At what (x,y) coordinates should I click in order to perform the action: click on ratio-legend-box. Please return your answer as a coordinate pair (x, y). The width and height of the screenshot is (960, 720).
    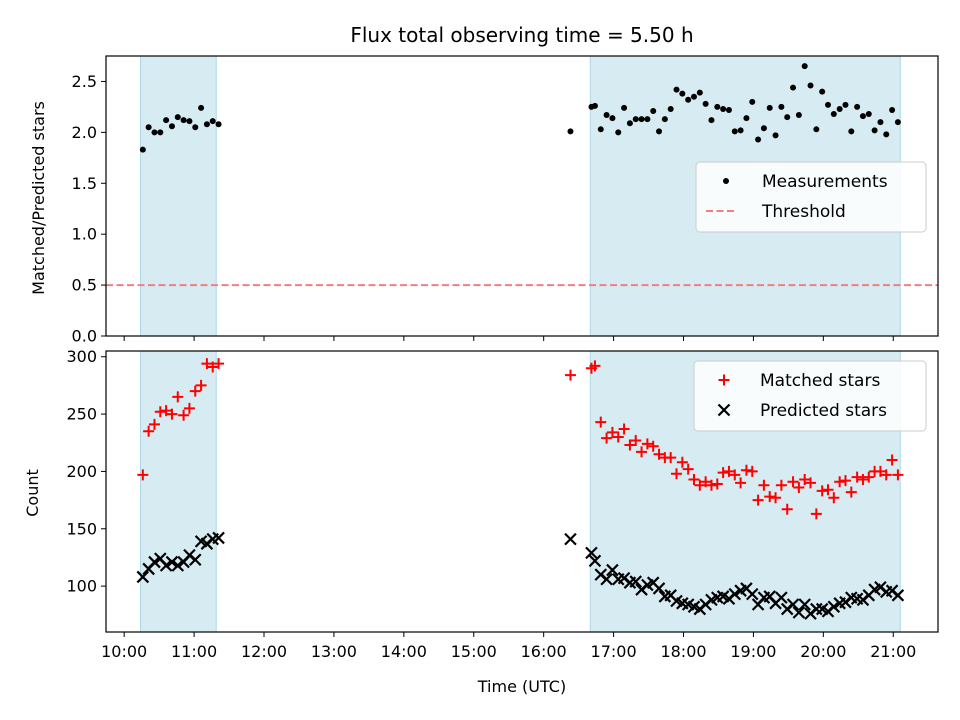
    Looking at the image, I should click on (811, 197).